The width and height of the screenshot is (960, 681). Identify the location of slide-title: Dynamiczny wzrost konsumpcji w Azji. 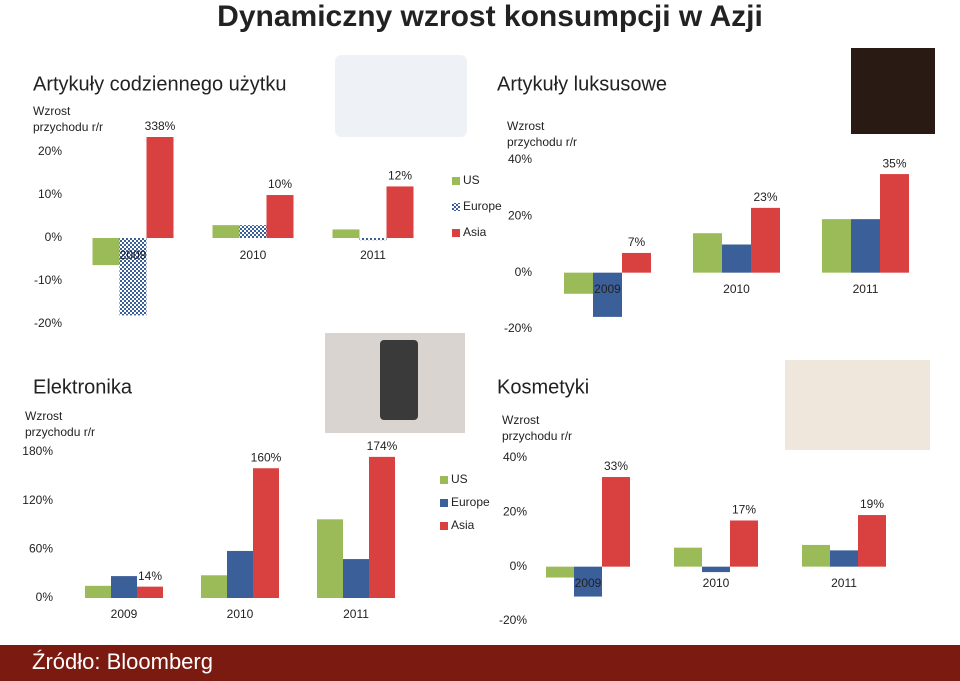
(490, 16).